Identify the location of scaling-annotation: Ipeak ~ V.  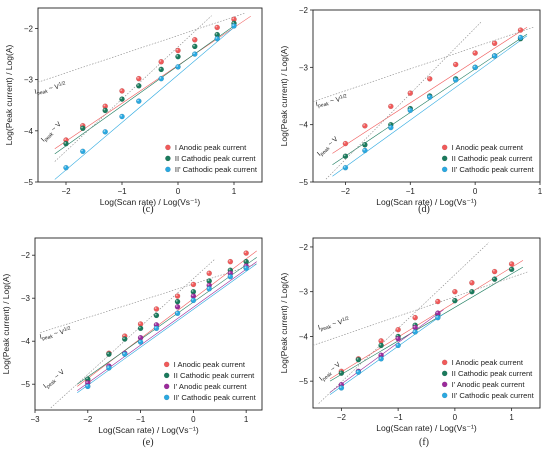
(54, 379).